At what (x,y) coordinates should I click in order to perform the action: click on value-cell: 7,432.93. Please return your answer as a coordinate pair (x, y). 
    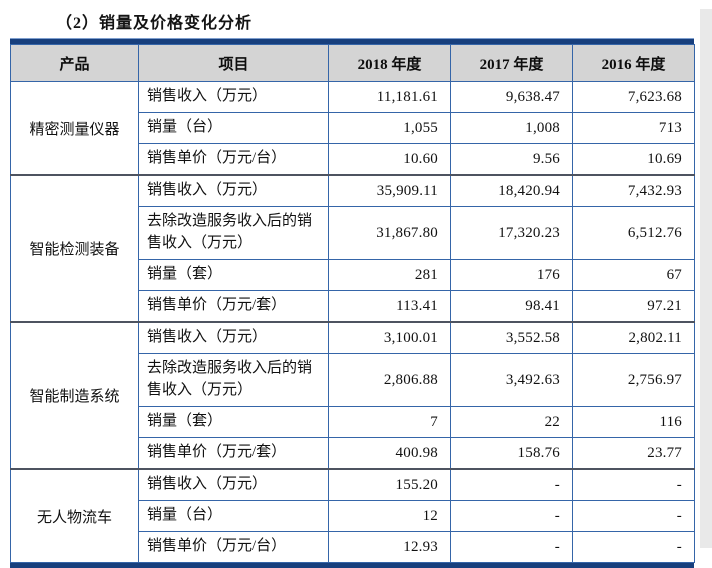
    Looking at the image, I should click on (633, 190).